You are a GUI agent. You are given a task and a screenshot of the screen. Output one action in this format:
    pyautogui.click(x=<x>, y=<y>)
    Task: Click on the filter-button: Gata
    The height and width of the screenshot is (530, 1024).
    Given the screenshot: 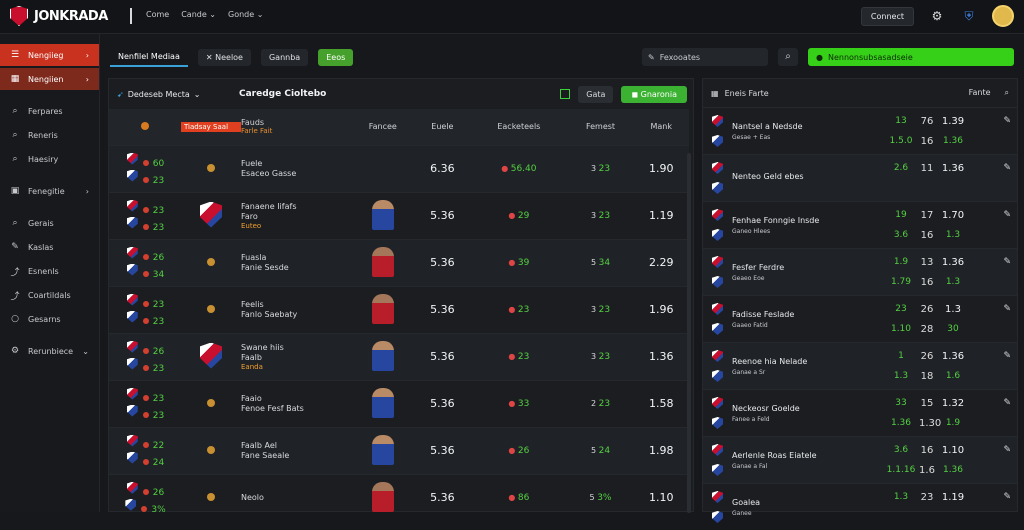 What is the action you would take?
    pyautogui.click(x=596, y=94)
    